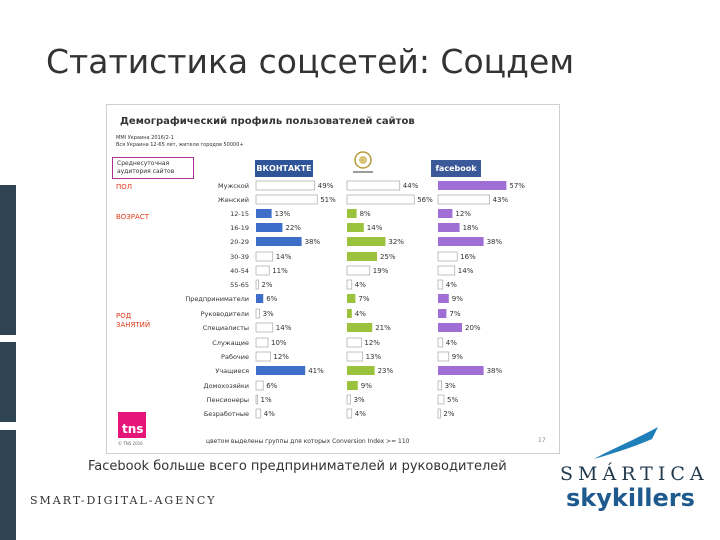 This screenshot has width=720, height=540. What do you see at coordinates (457, 299) in the screenshot?
I see `bar-value-label: 9%` at bounding box center [457, 299].